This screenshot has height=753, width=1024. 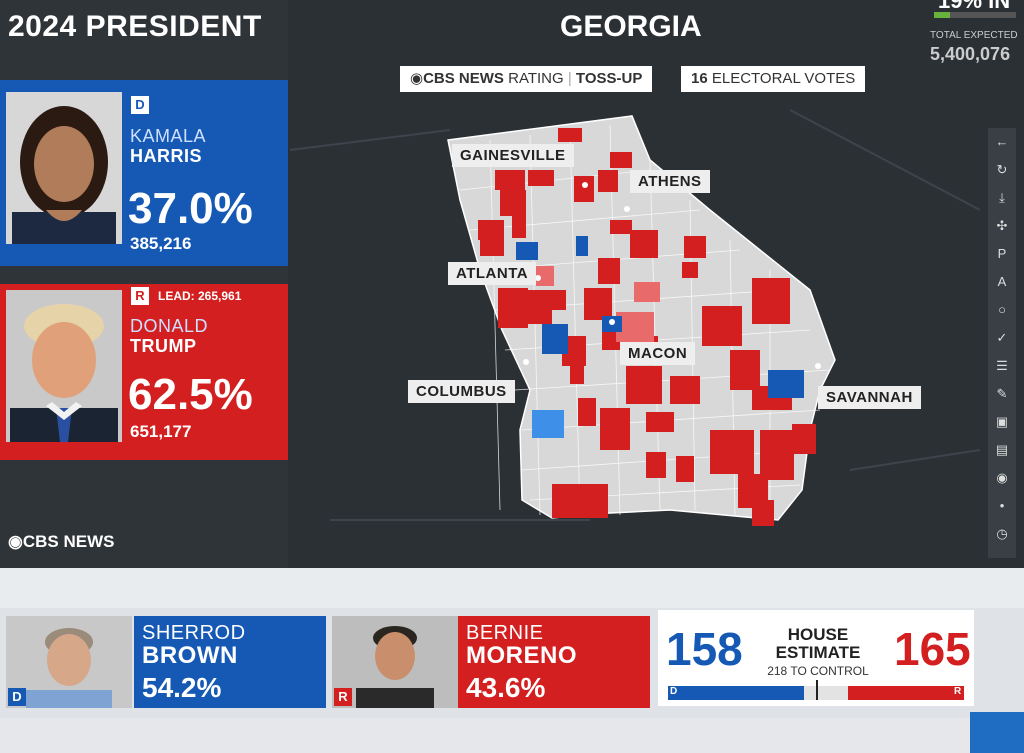 I want to click on senate-info: BERNIE MORENO 43.6%, so click(x=554, y=662).